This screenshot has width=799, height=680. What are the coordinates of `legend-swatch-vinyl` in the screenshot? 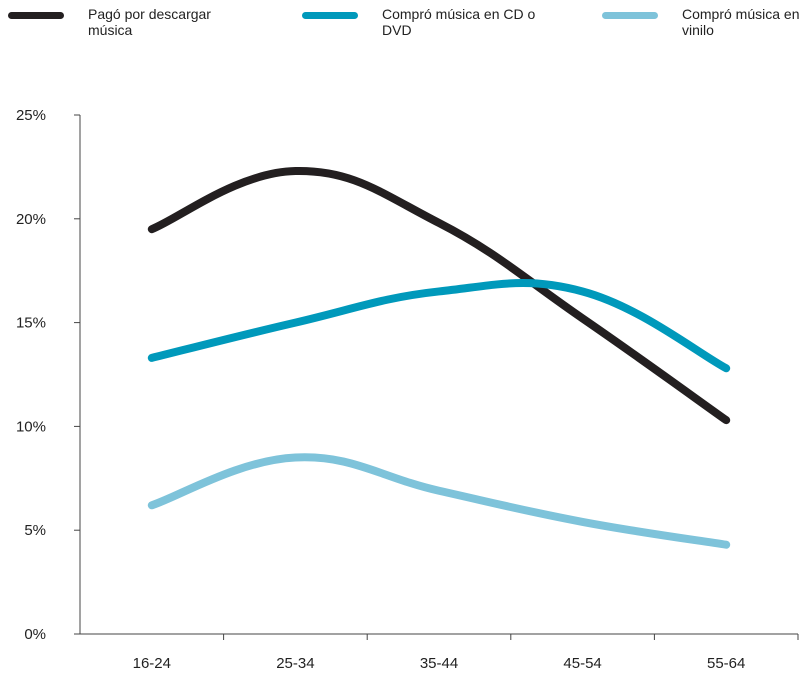 It's located at (630, 15).